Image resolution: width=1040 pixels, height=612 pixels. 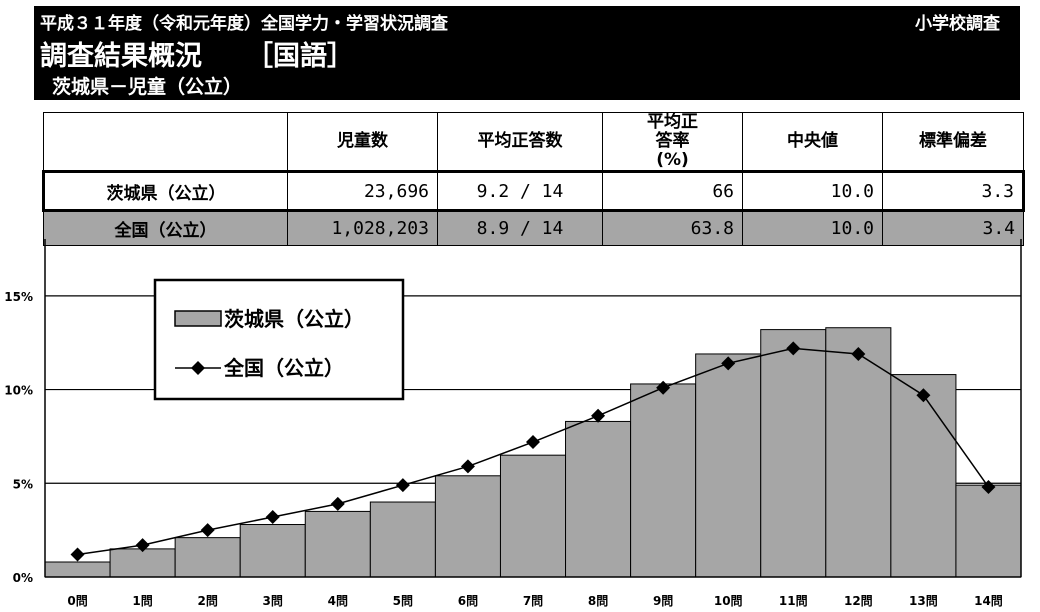 I want to click on x-tick-label: 7問, so click(x=533, y=601).